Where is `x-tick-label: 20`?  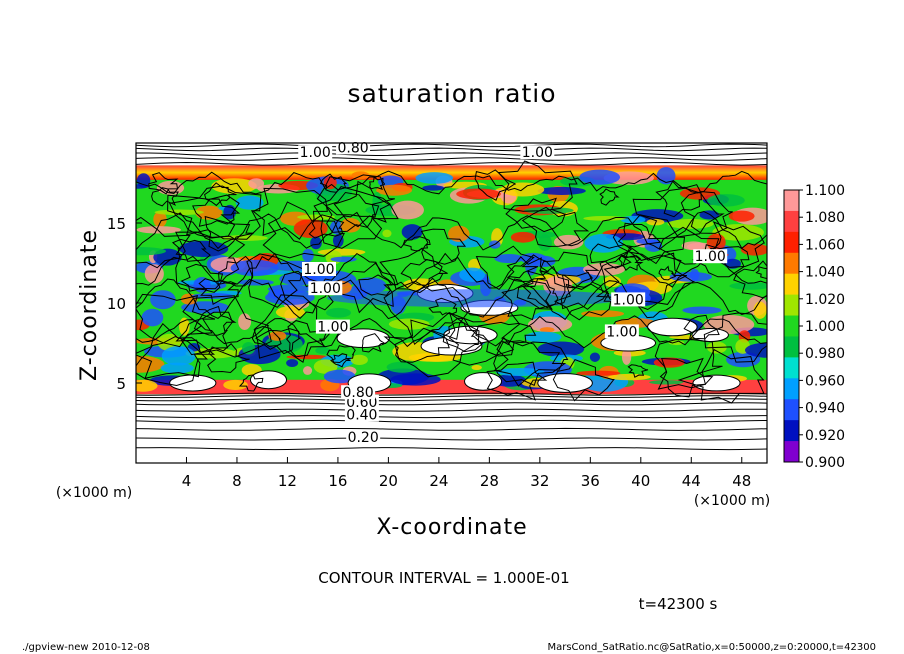
x-tick-label: 20 is located at coordinates (388, 481).